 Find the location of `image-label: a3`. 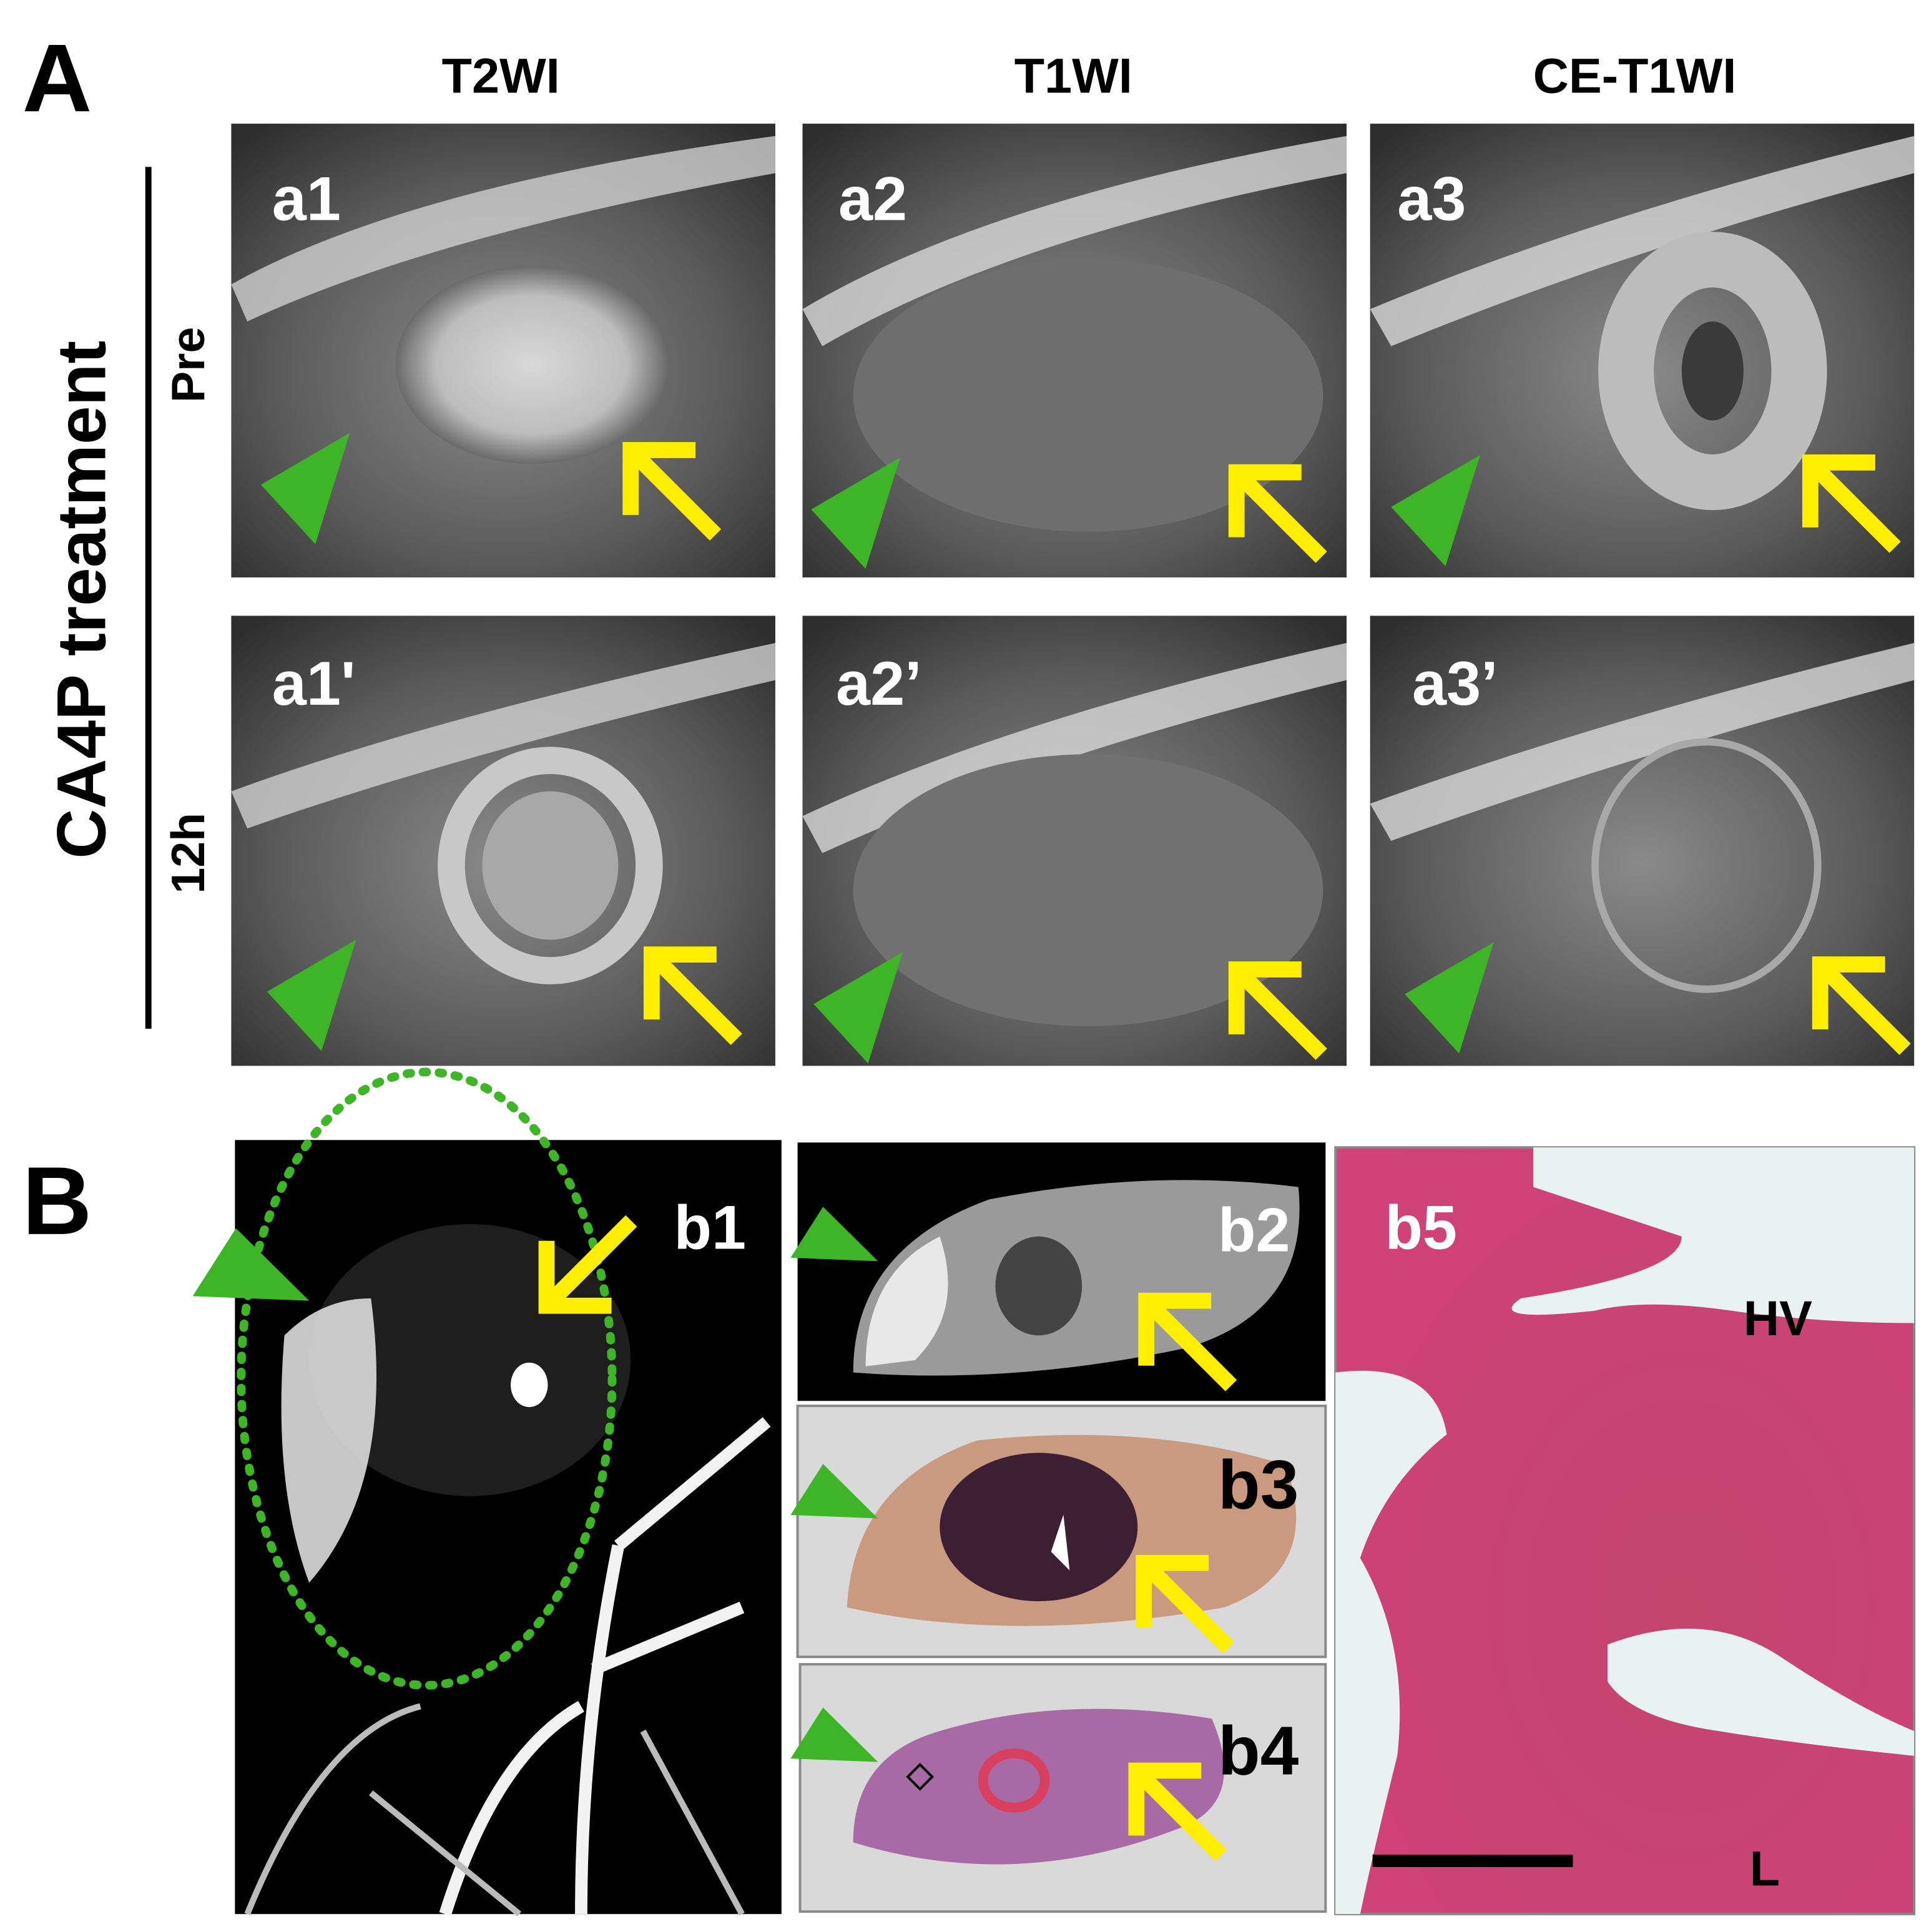

image-label: a3 is located at coordinates (1431, 199).